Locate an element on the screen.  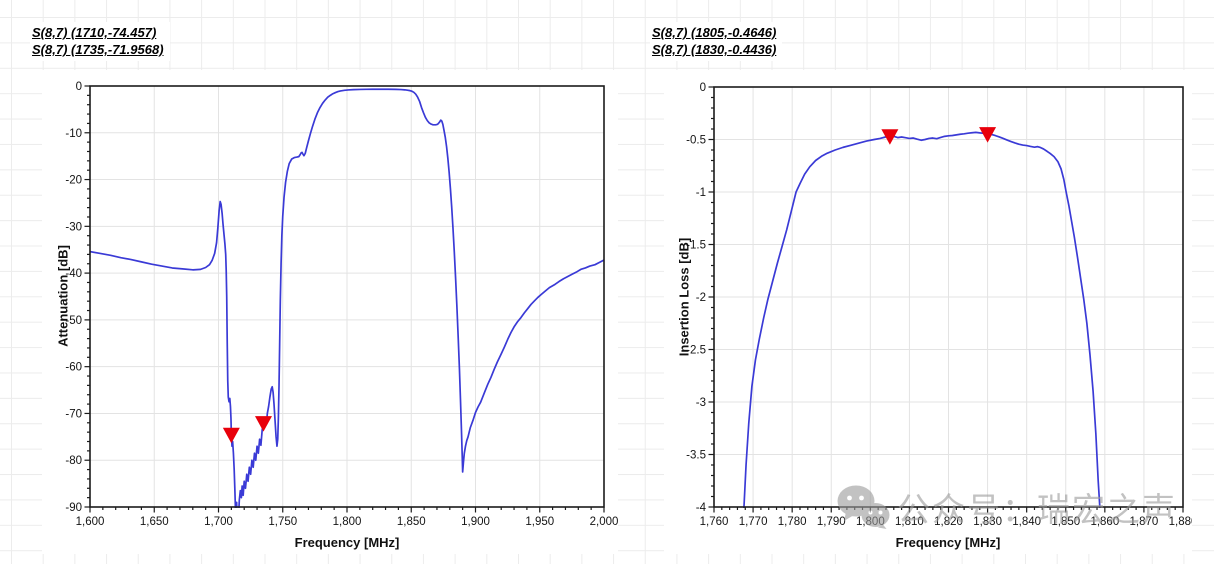
svg-text: 1,750 is located at coordinates (282, 522).